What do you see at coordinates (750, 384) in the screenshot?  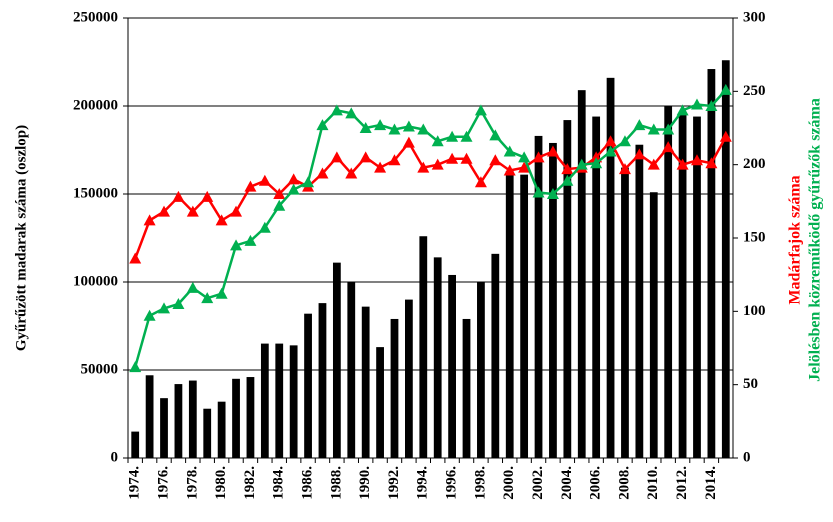 I see `y2-tick-label: 50` at bounding box center [750, 384].